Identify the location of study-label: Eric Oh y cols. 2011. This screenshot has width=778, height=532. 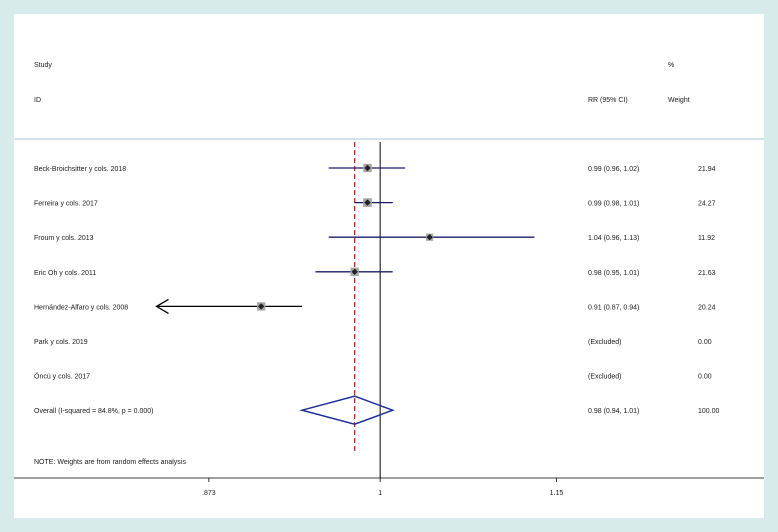
(65, 273).